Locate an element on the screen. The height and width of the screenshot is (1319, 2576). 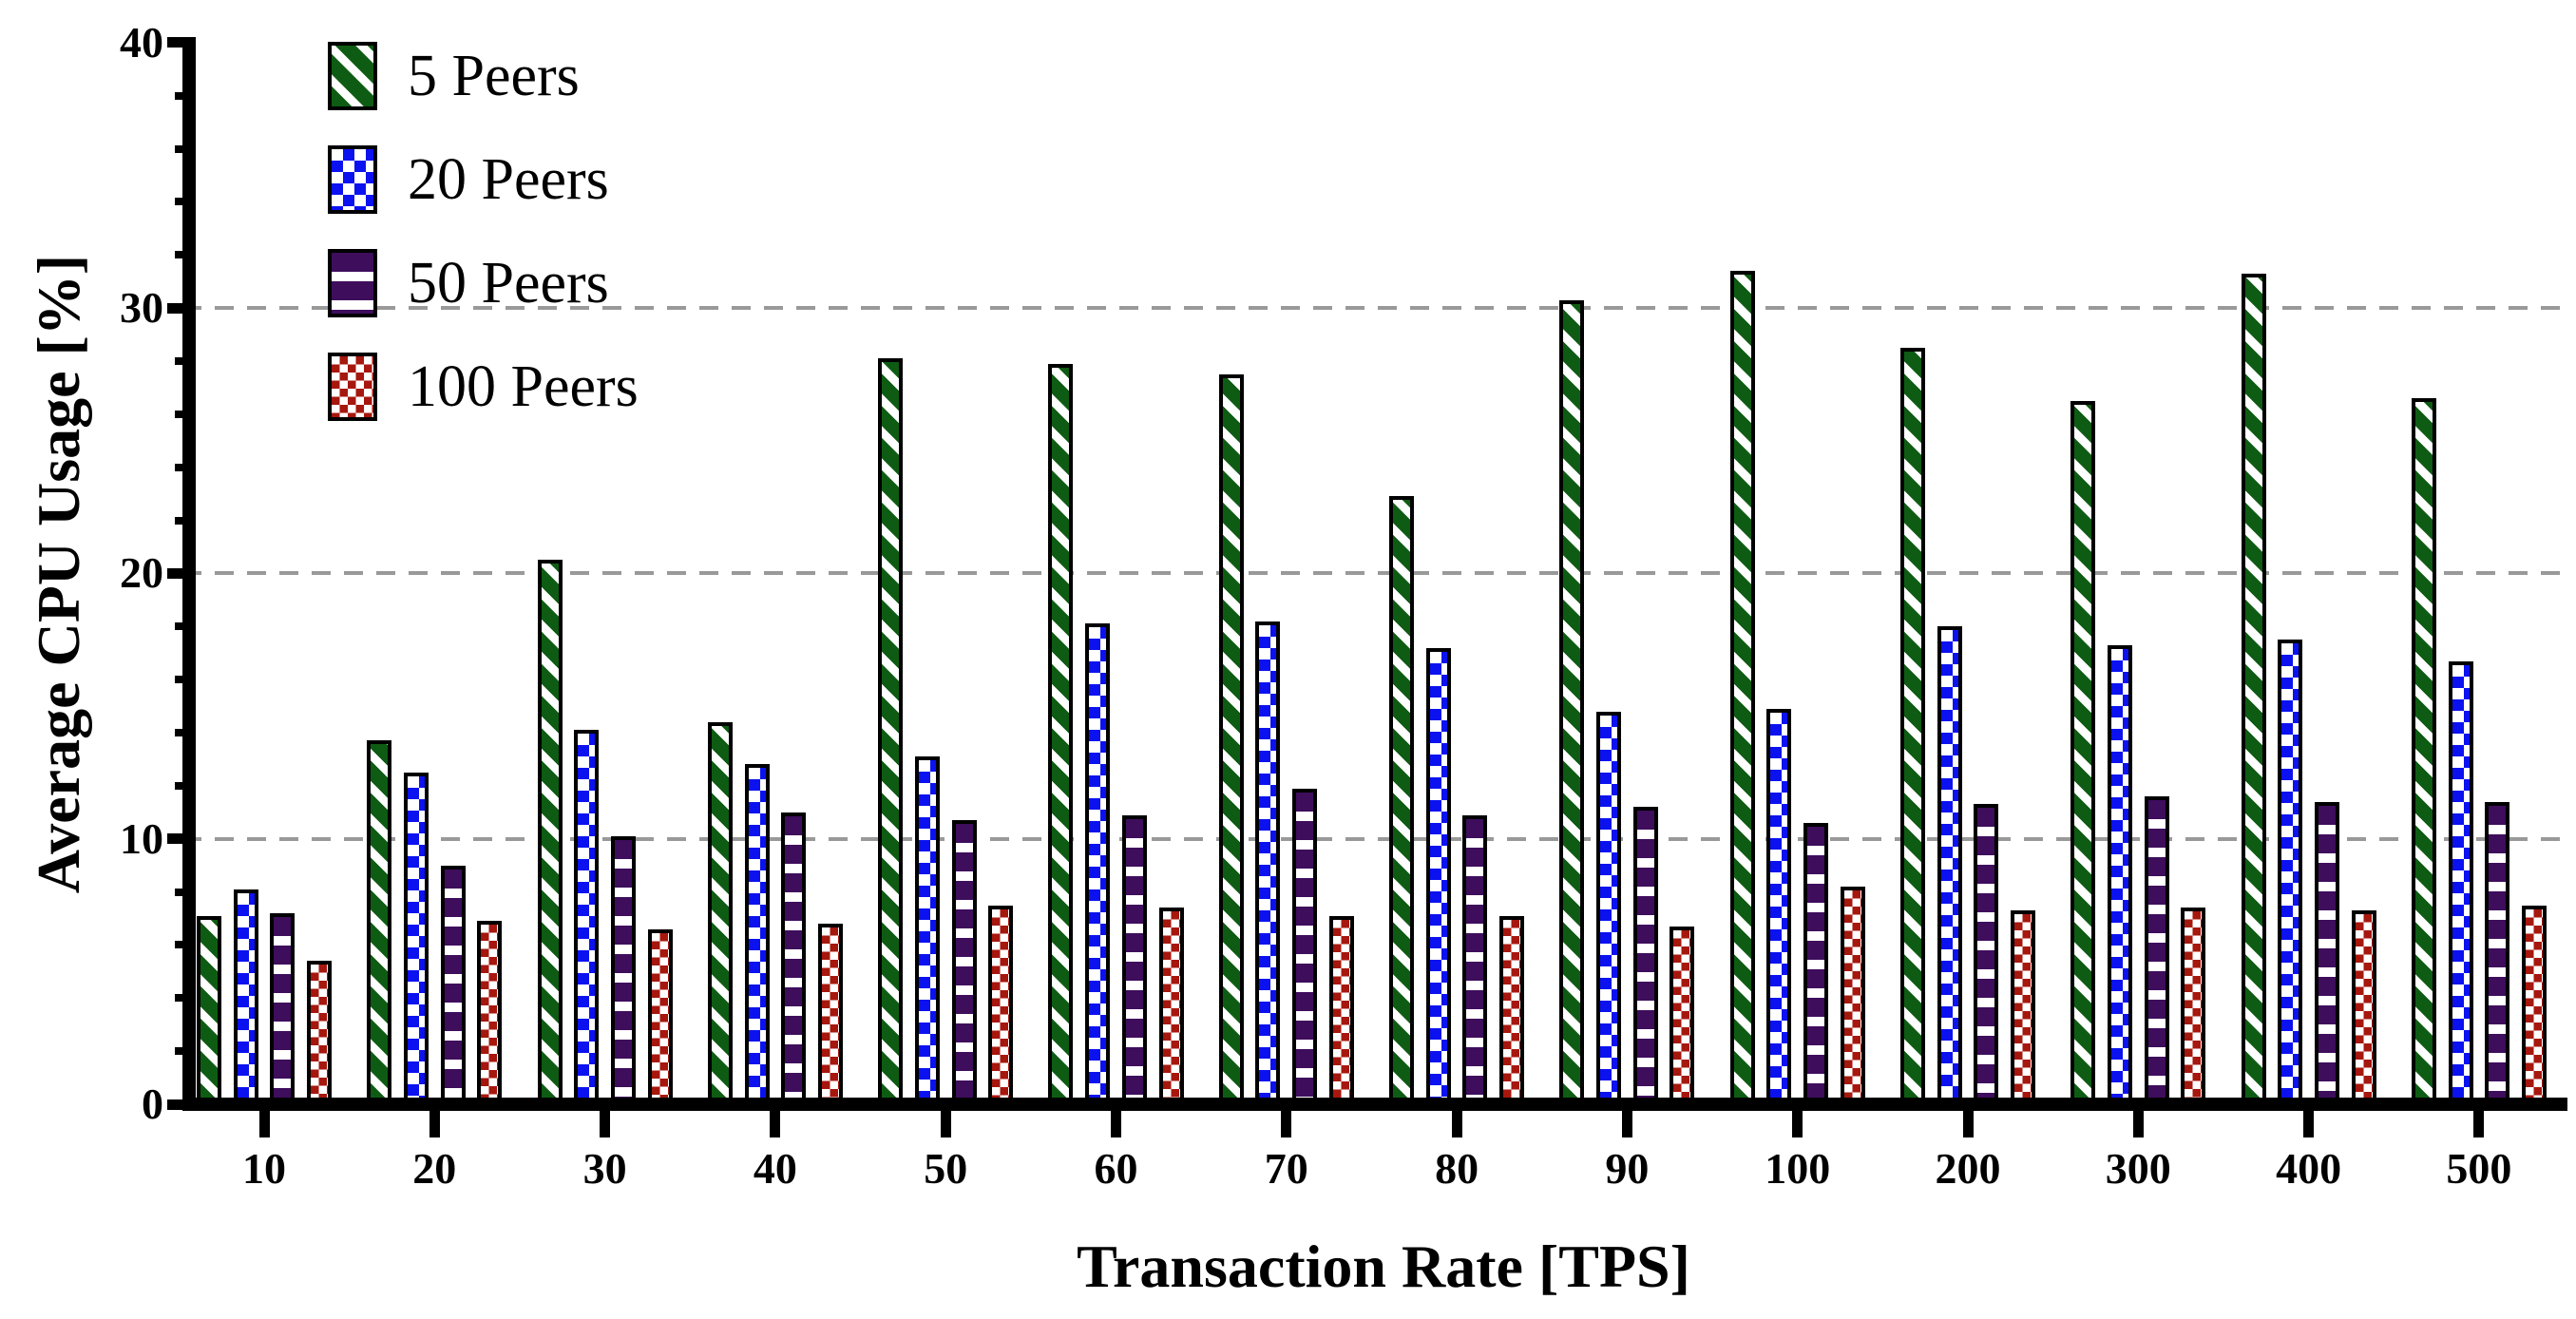
x-tick-label-40: 40 is located at coordinates (775, 1168).